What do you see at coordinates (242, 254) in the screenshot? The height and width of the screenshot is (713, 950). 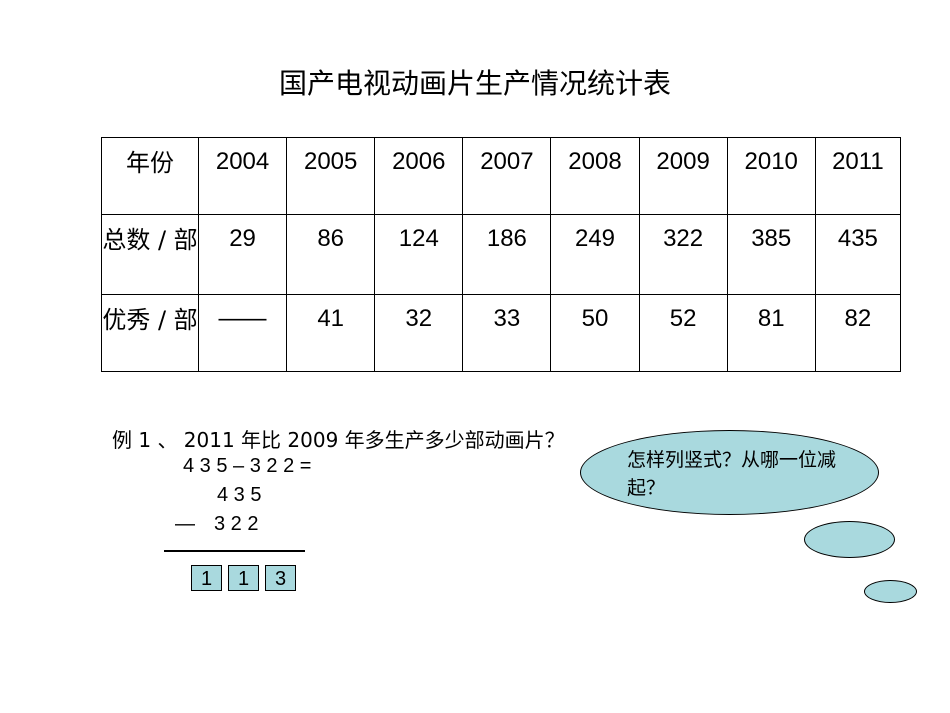 I see `table-cell: 29` at bounding box center [242, 254].